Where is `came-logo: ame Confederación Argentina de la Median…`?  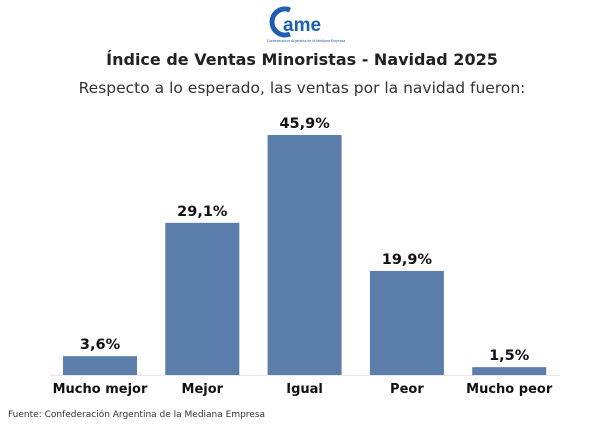 came-logo: ame Confederación Argentina de la Median… is located at coordinates (306, 24).